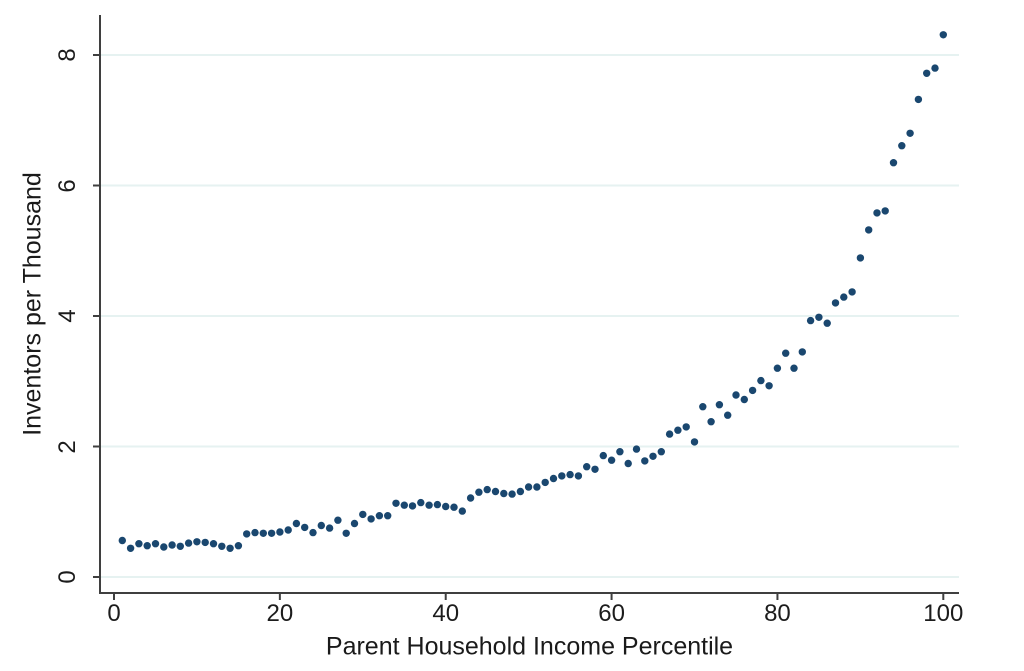 This screenshot has width=1024, height=671. Describe the element at coordinates (67, 185) in the screenshot. I see `y-tick-label: 6` at that location.